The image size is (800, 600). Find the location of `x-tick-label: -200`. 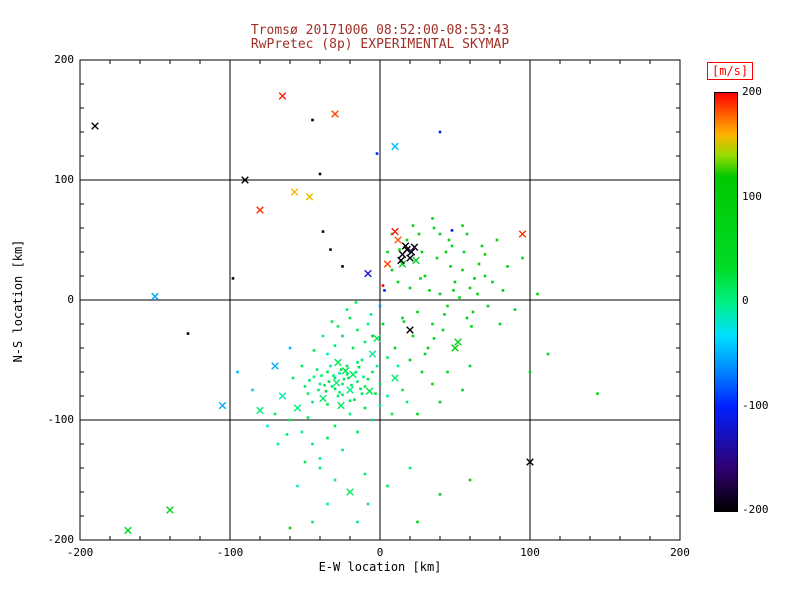

x-tick-label: -200 is located at coordinates (80, 552).